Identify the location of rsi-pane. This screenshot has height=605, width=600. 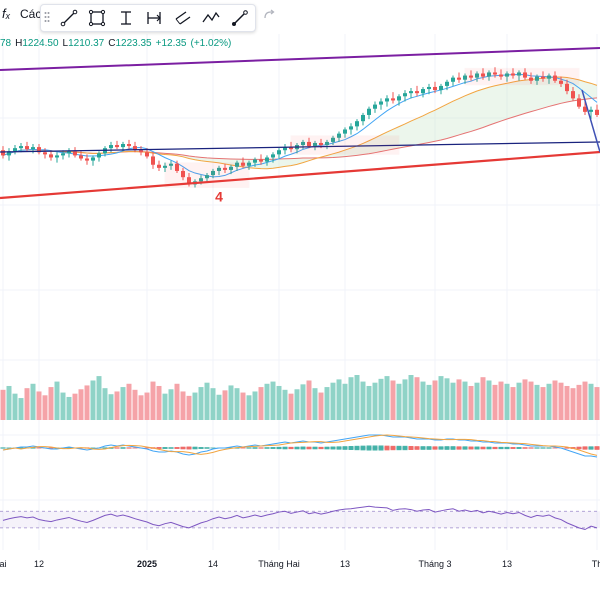
(300, 518).